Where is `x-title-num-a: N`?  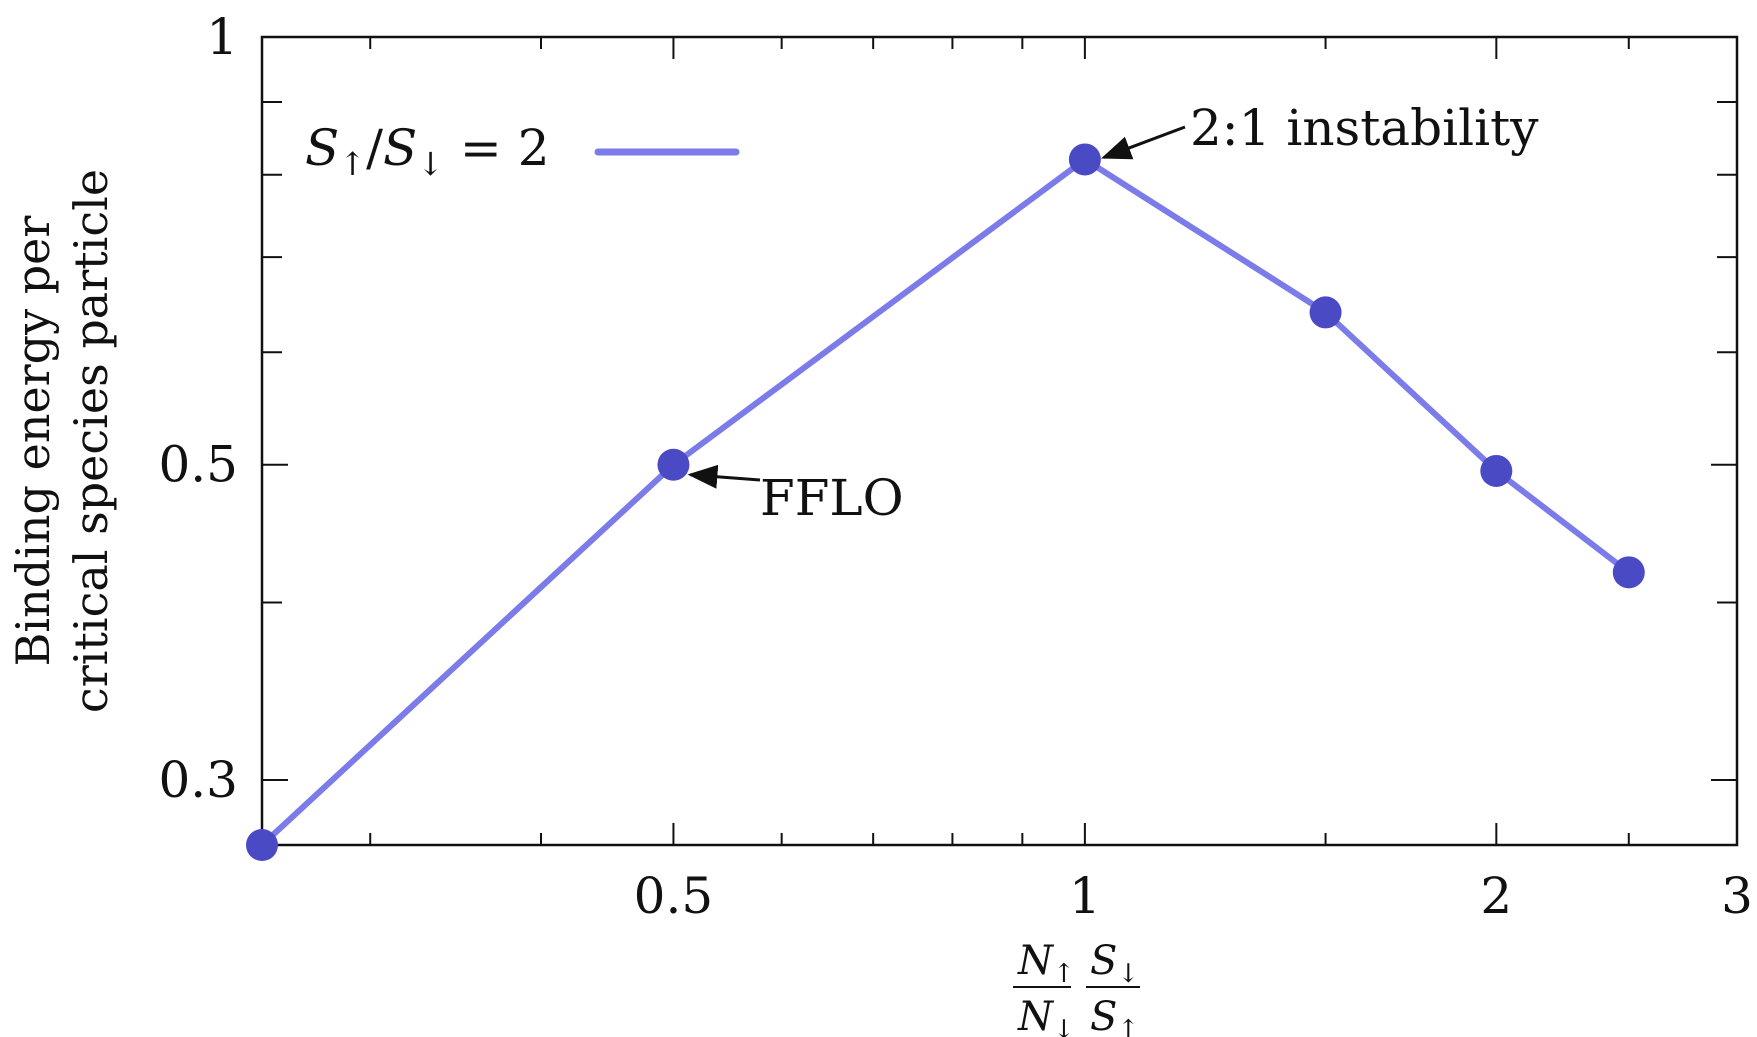 x-title-num-a: N is located at coordinates (1036, 961).